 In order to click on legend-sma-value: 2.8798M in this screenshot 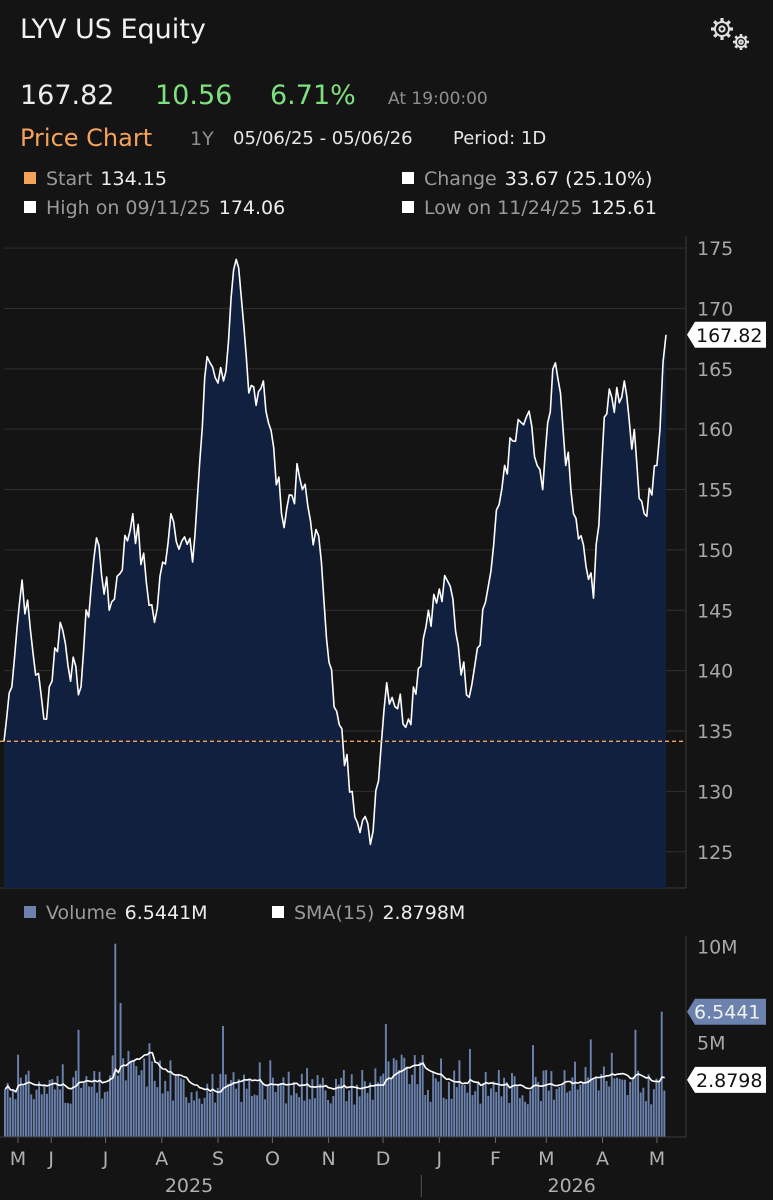, I will do `click(424, 913)`.